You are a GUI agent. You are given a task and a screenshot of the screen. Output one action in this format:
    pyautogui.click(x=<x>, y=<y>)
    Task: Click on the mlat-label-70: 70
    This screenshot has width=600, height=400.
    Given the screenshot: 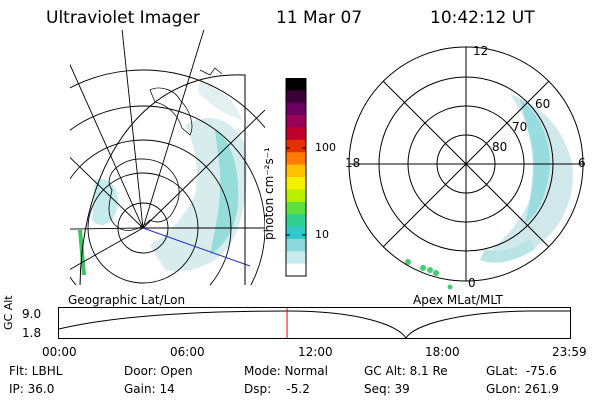 What is the action you would take?
    pyautogui.click(x=520, y=127)
    